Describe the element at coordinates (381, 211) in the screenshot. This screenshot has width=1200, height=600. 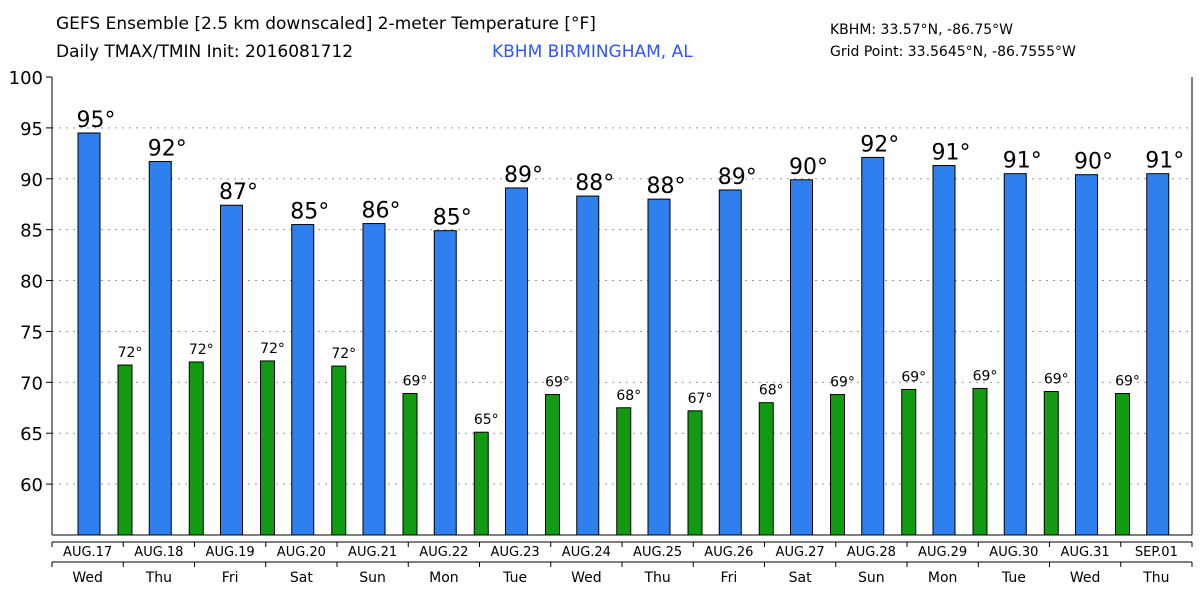
I see `tmax-label-4: 86°` at that location.